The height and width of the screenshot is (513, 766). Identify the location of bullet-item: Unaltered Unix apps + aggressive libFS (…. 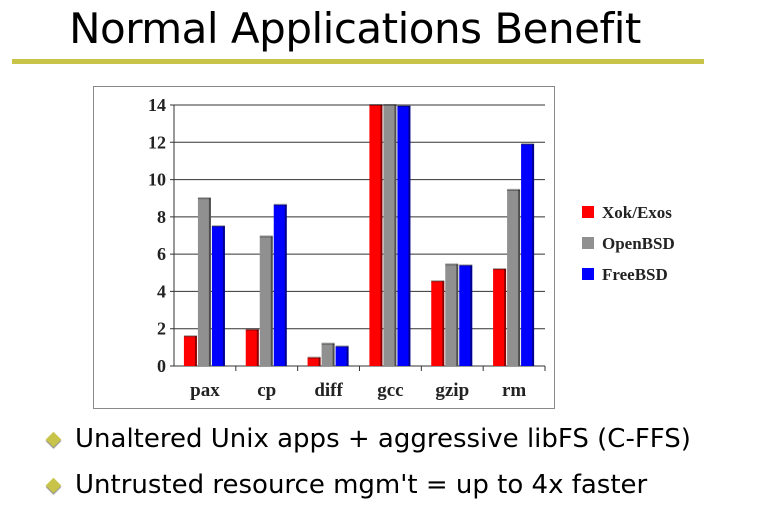
(368, 439).